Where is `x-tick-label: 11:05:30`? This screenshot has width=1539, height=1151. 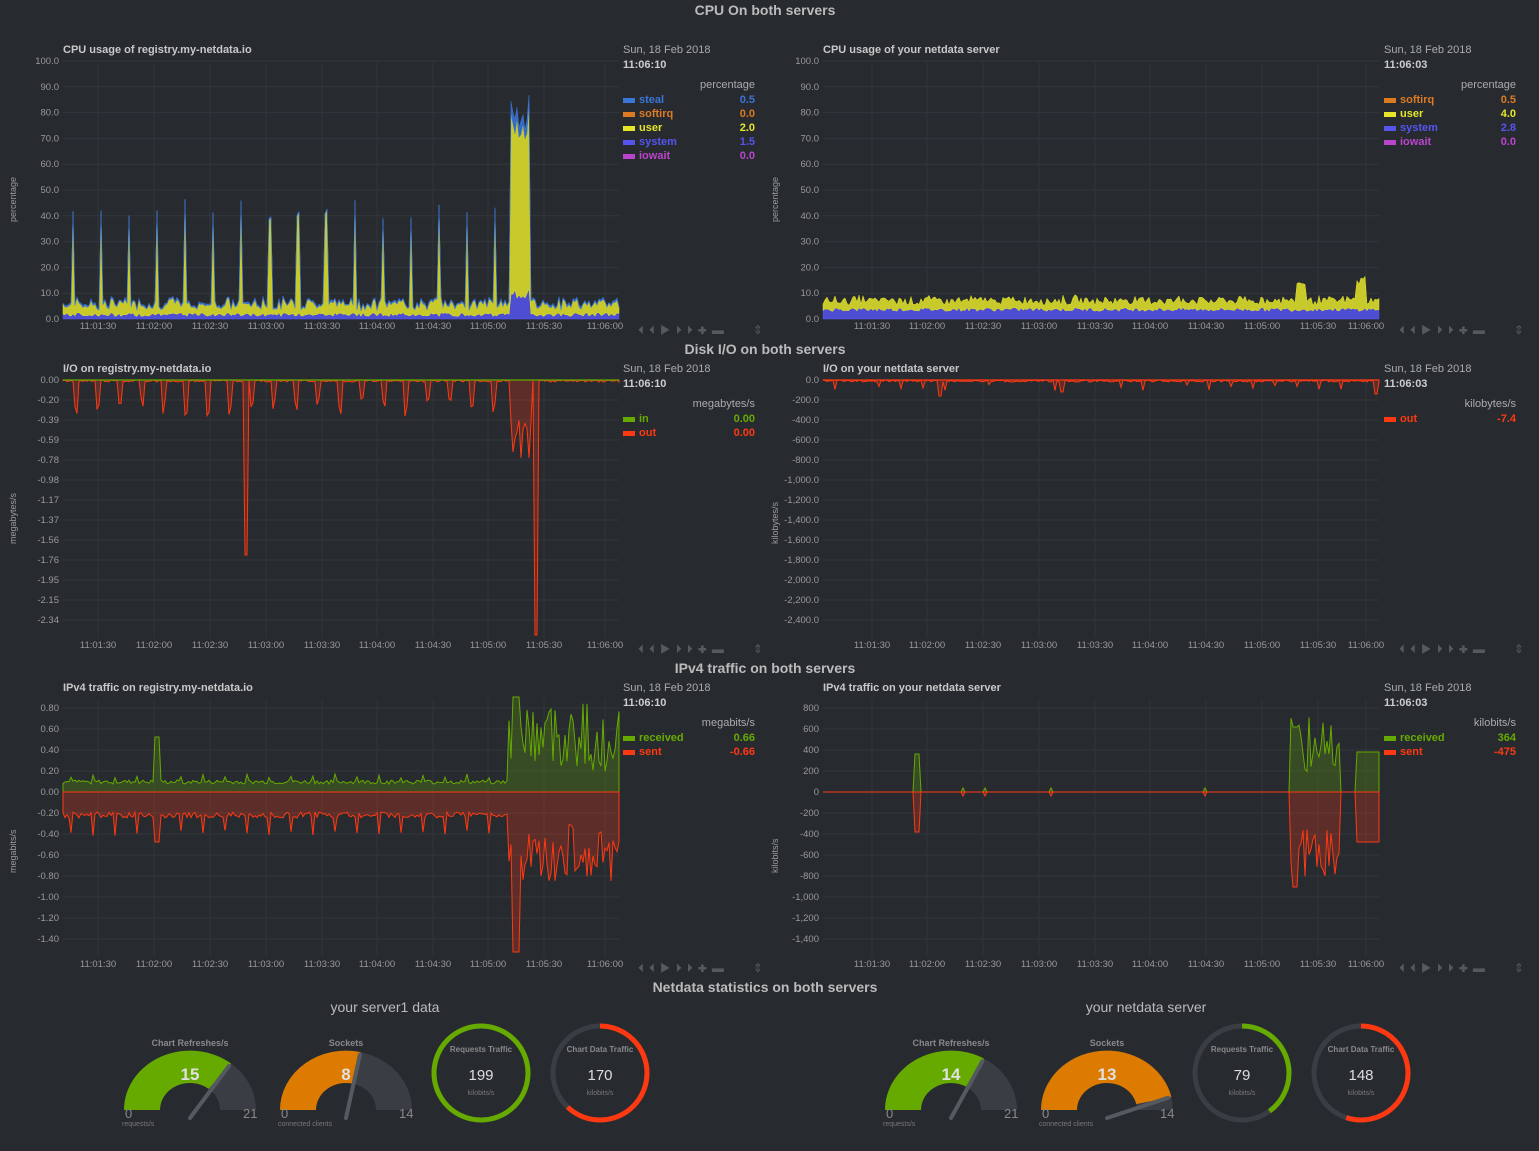
x-tick-label: 11:05:30 is located at coordinates (1318, 964).